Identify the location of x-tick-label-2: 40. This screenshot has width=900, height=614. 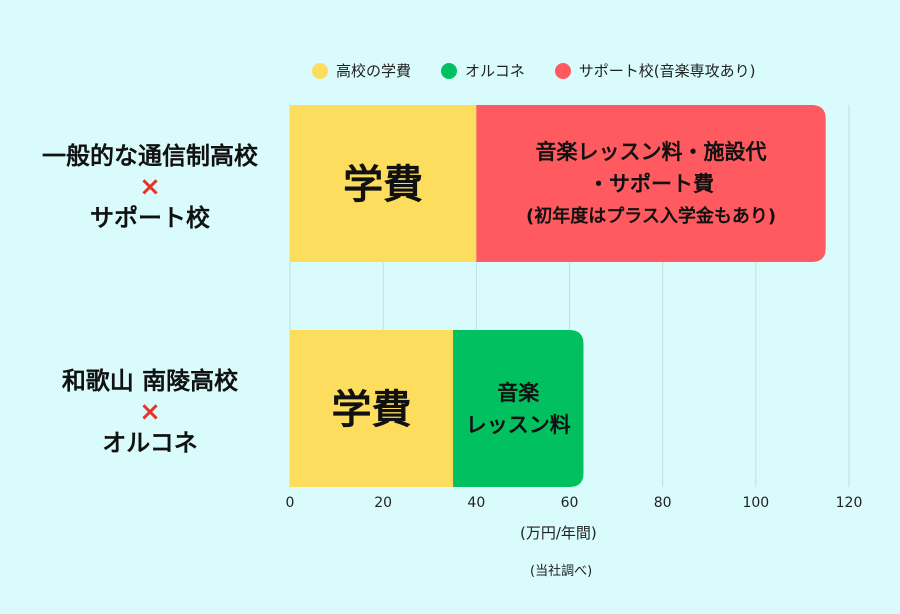
(476, 503).